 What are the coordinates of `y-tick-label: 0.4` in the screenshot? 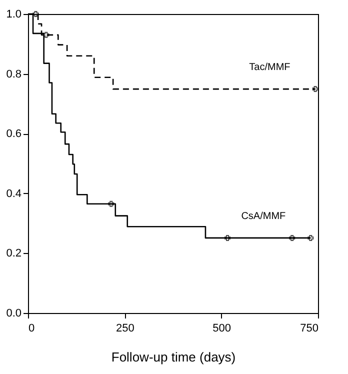 It's located at (14, 194).